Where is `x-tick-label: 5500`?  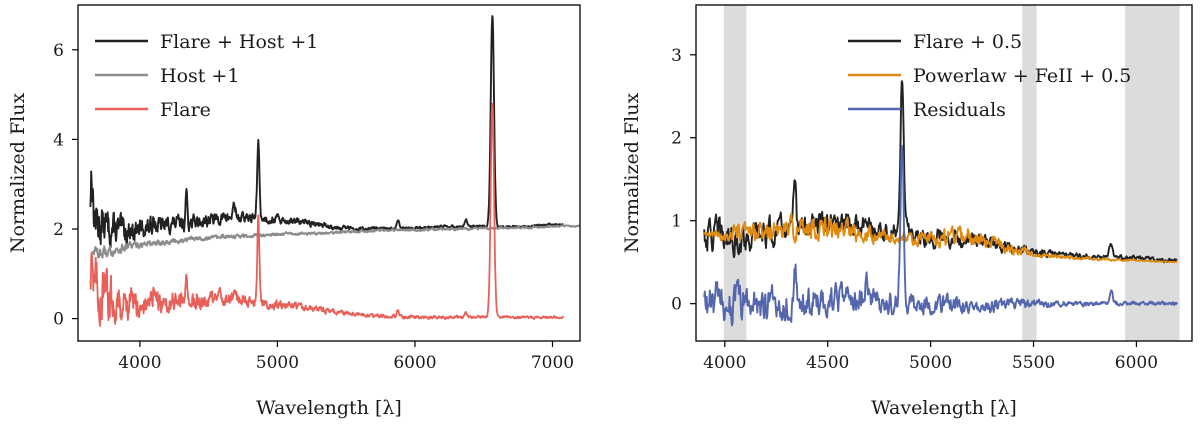 x-tick-label: 5500 is located at coordinates (1033, 363).